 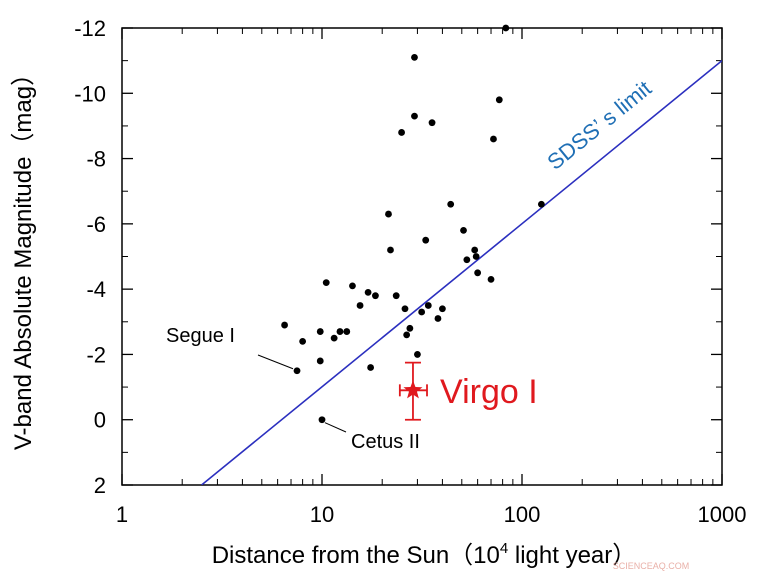 I want to click on x-tick-label: 1, so click(x=122, y=514).